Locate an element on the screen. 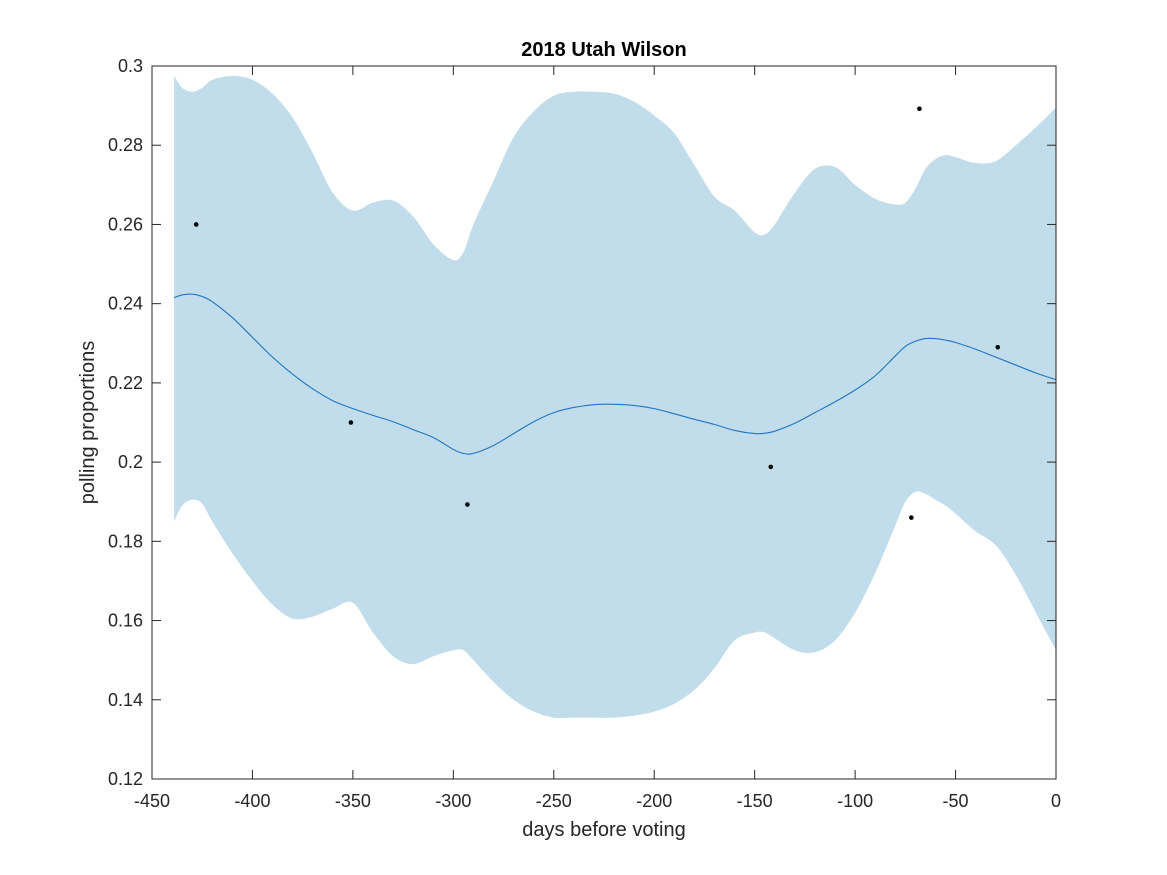 Image resolution: width=1167 pixels, height=875 pixels. x-tick-label: -350 is located at coordinates (353, 801).